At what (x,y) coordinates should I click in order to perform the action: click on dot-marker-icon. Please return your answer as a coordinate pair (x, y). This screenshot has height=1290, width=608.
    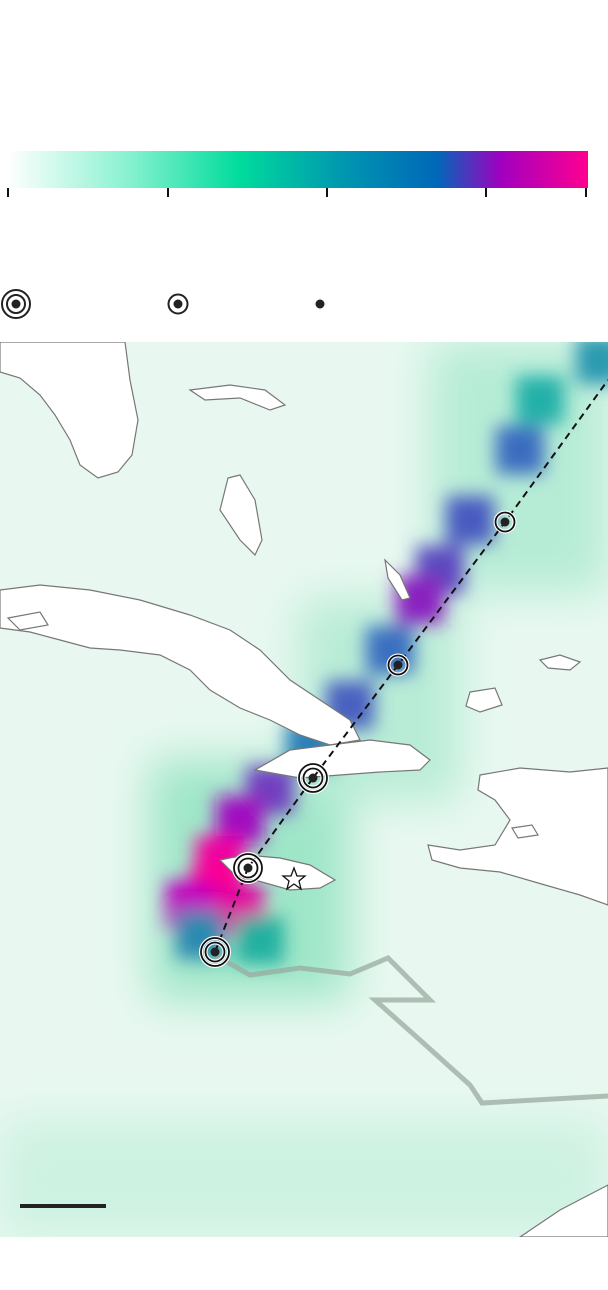
    Looking at the image, I should click on (320, 304).